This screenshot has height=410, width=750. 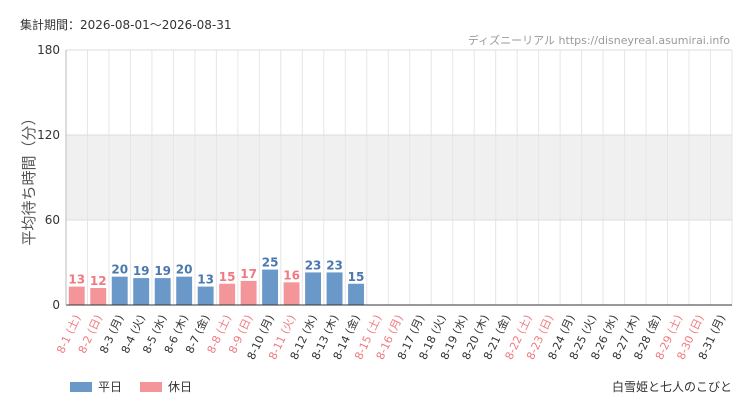 What do you see at coordinates (151, 386) in the screenshot?
I see `legend-swatch-holiday` at bounding box center [151, 386].